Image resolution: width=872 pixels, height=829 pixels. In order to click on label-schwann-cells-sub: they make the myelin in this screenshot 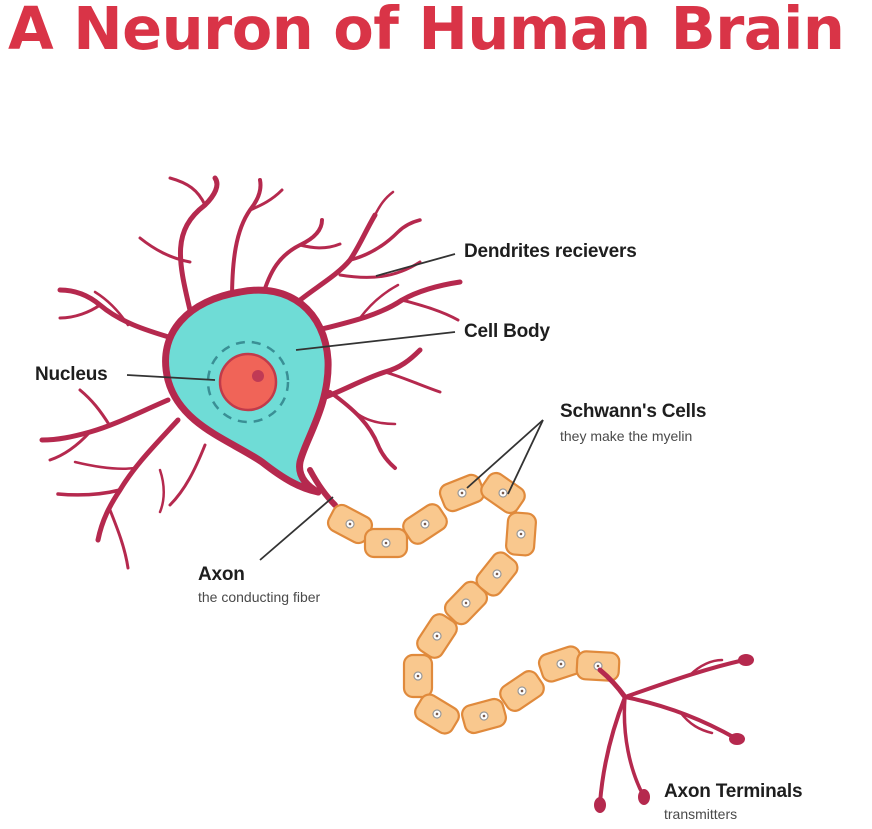, I will do `click(626, 436)`.